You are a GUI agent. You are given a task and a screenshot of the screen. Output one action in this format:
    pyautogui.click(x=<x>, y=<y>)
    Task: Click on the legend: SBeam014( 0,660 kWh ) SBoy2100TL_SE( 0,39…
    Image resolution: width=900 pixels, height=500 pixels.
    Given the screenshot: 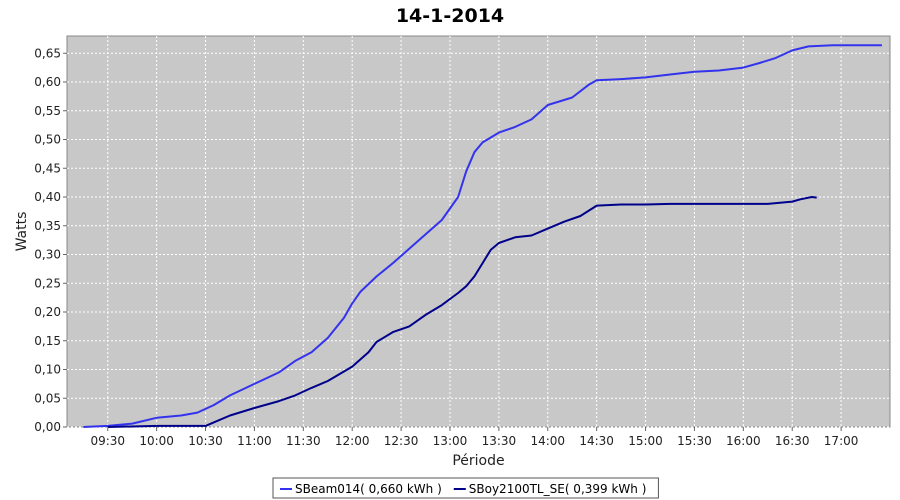 What is the action you would take?
    pyautogui.click(x=465, y=488)
    